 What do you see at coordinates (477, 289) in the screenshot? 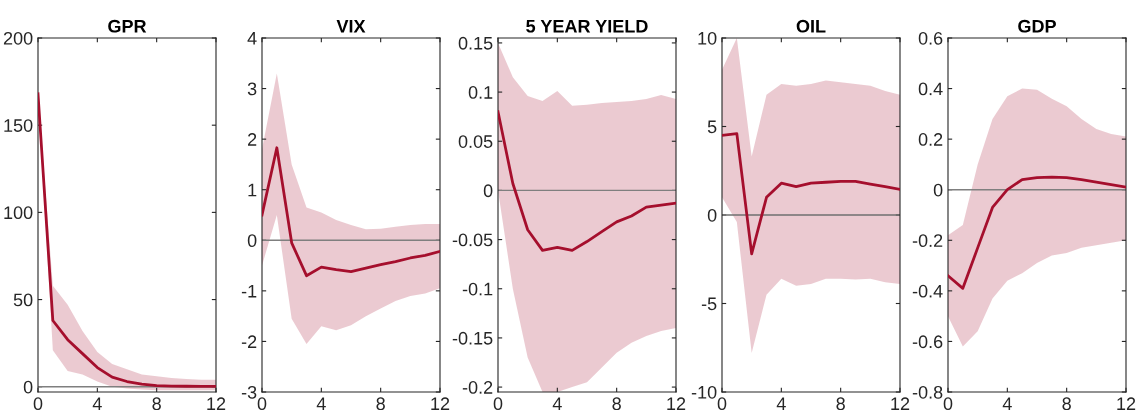
I see `y-tick-label: -0.1` at bounding box center [477, 289].